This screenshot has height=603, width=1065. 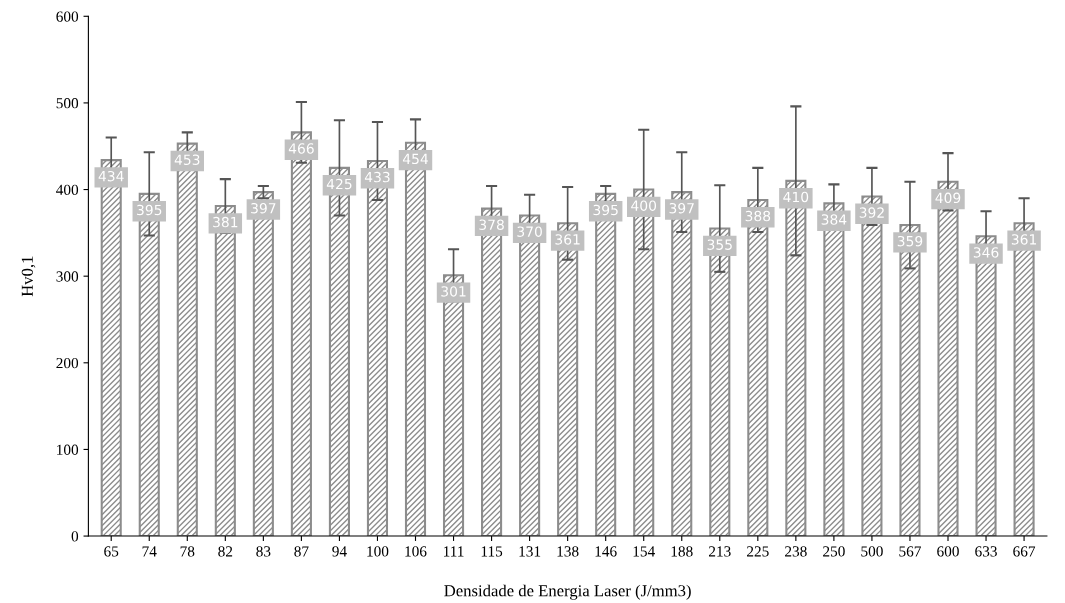 I want to click on y-axis-title: Hv0,1, so click(x=28, y=276).